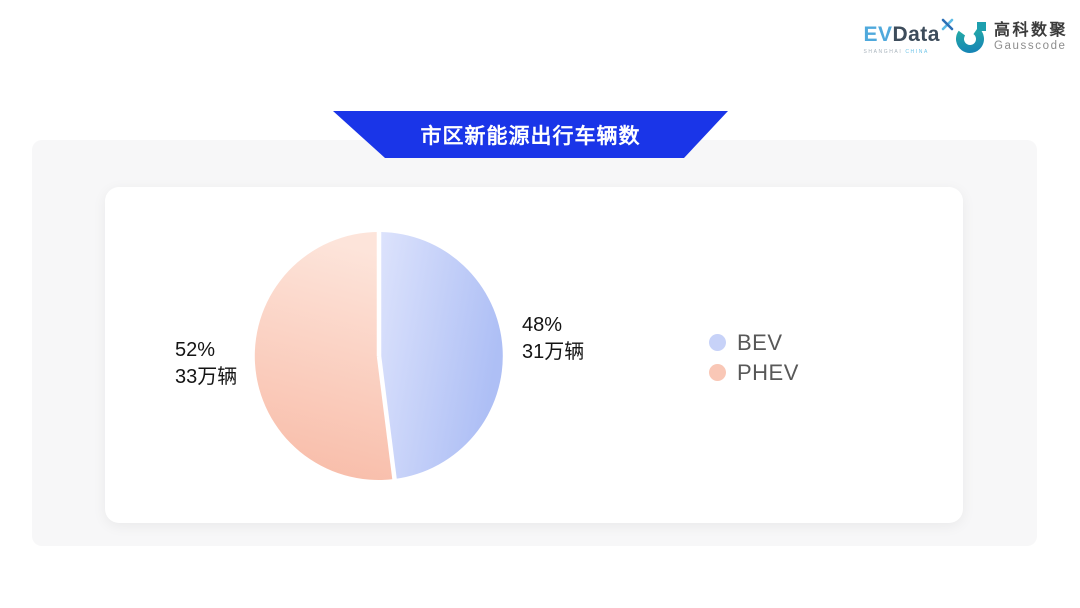  What do you see at coordinates (884, 52) in the screenshot?
I see `evdata-subtext-shanghai: SHANGHAI` at bounding box center [884, 52].